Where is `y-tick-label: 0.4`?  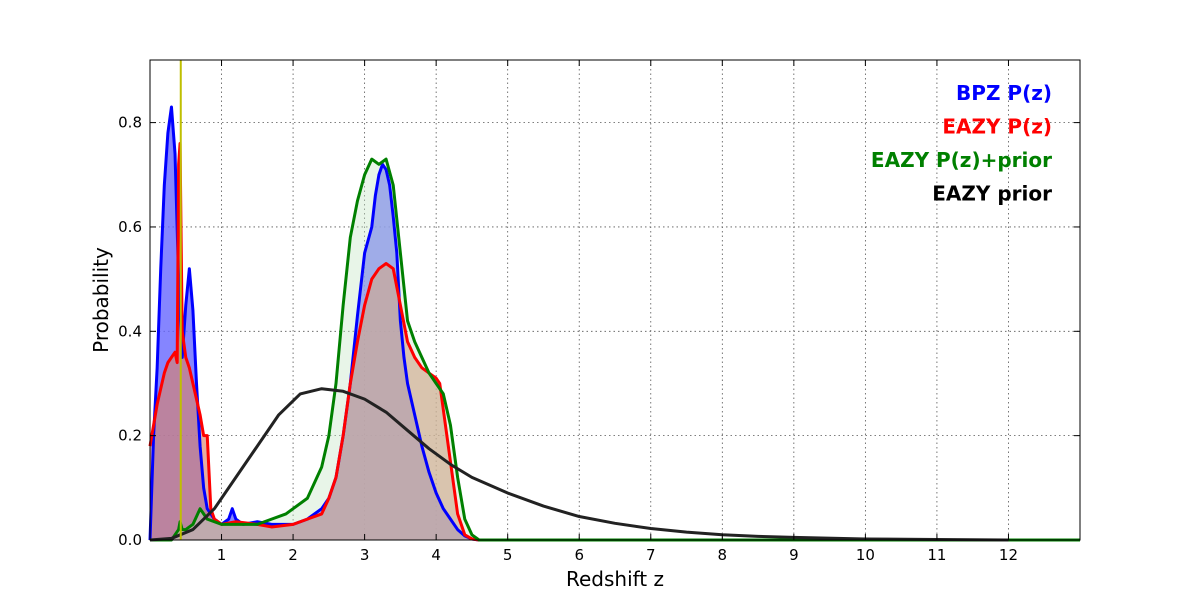 y-tick-label: 0.4 is located at coordinates (130, 331).